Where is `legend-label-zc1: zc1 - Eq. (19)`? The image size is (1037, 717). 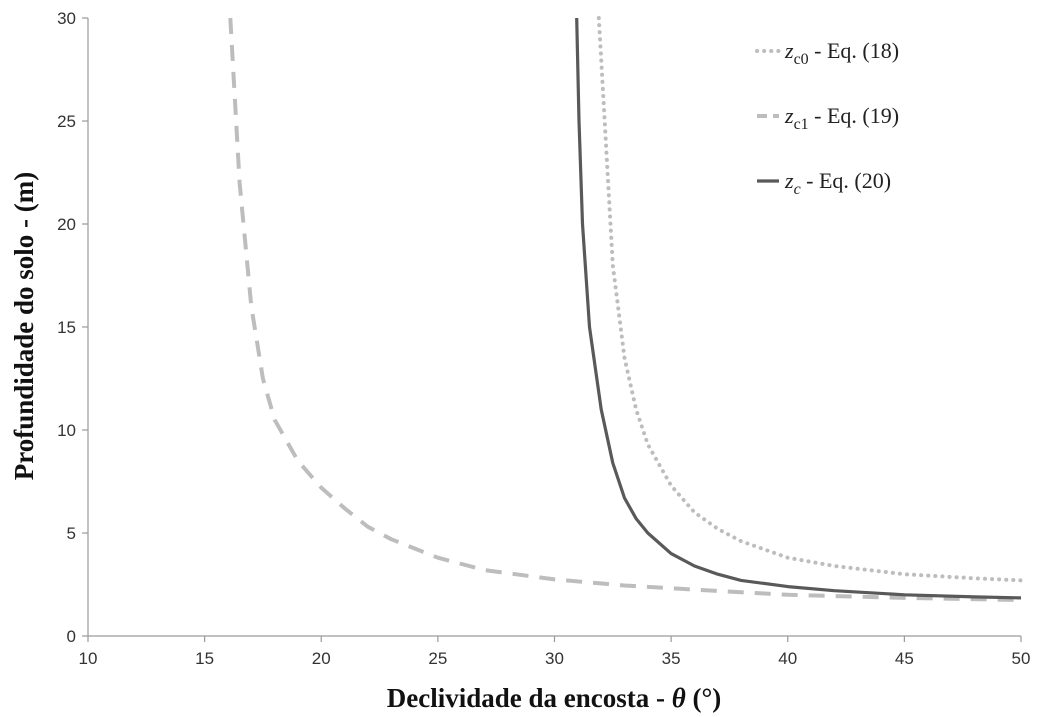
legend-label-zc1: zc1 - Eq. (19) is located at coordinates (841, 118).